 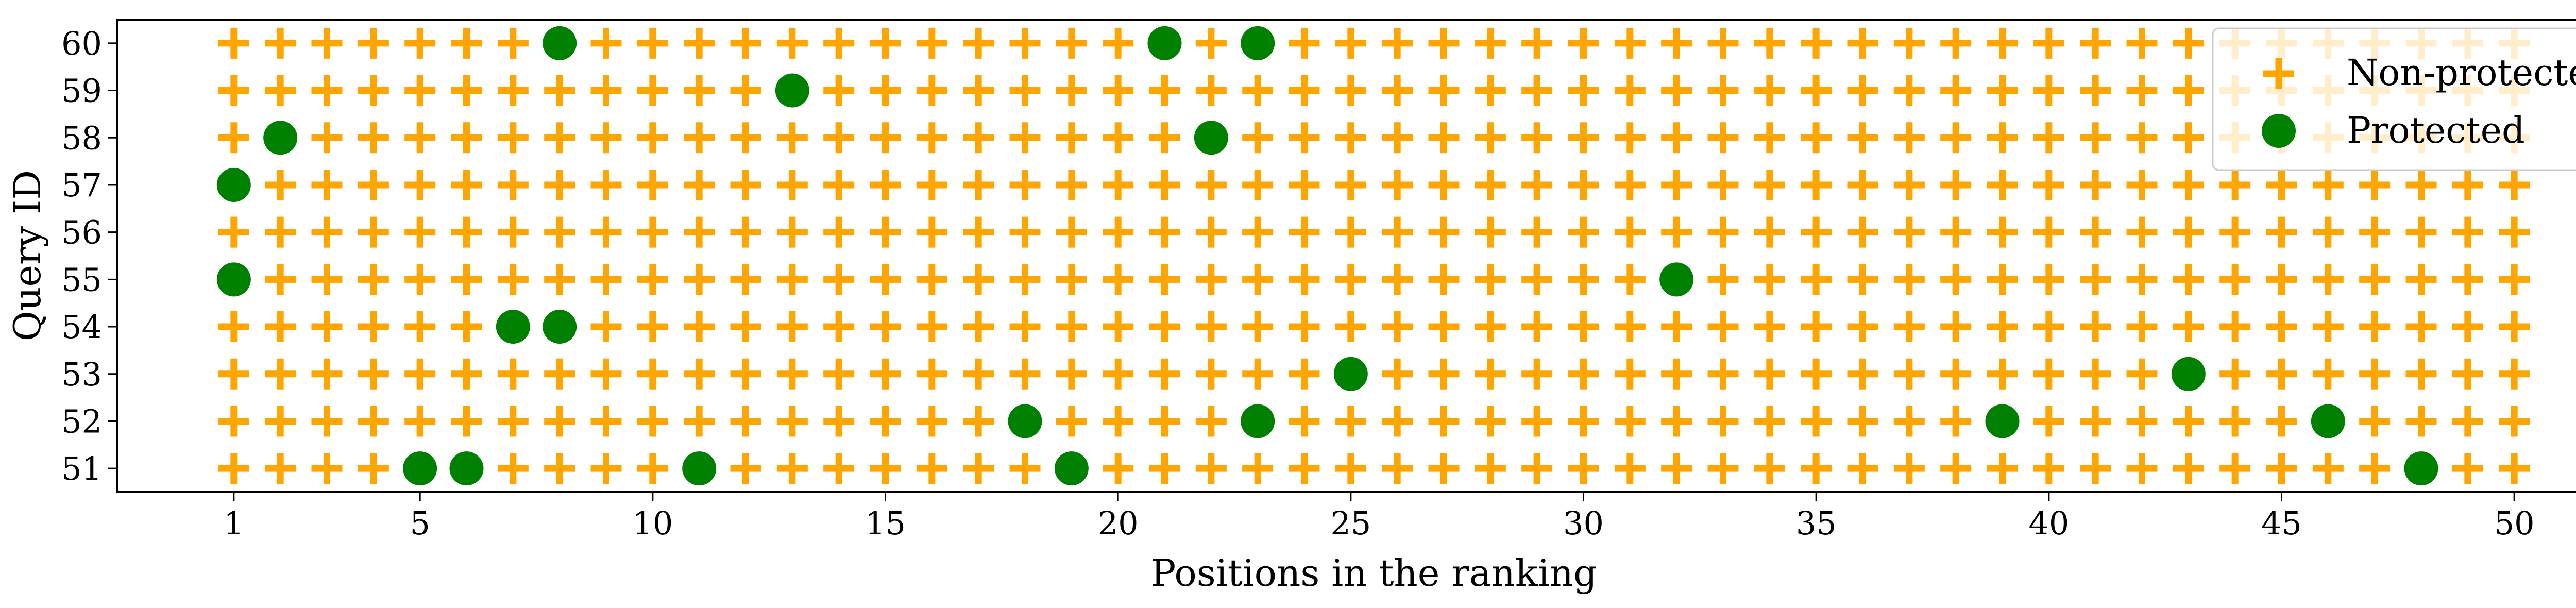 I want to click on legend-non-protected-marker, so click(x=2278, y=73).